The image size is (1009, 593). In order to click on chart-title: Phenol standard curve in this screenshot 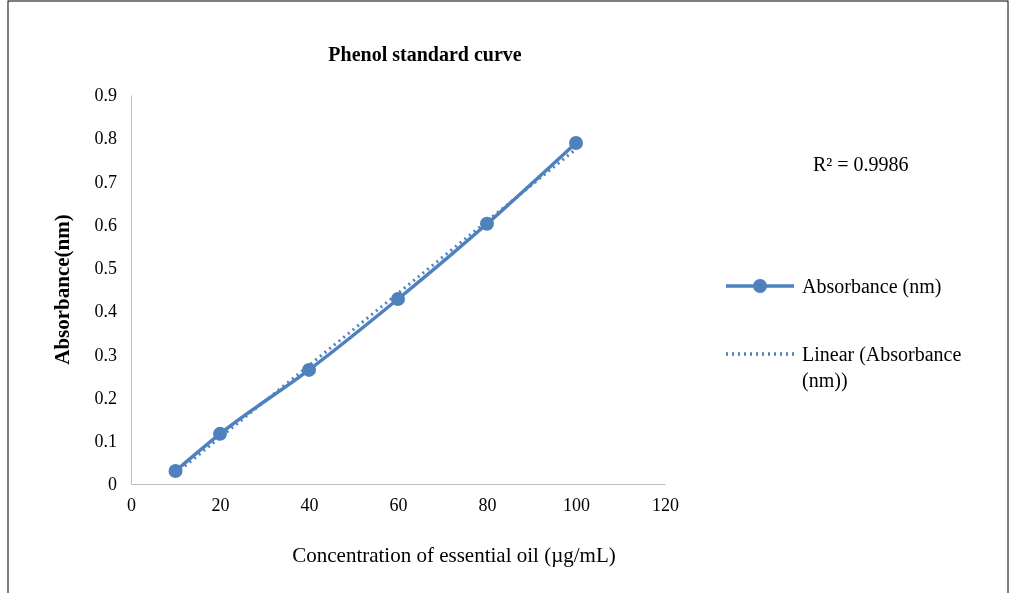, I will do `click(425, 54)`.